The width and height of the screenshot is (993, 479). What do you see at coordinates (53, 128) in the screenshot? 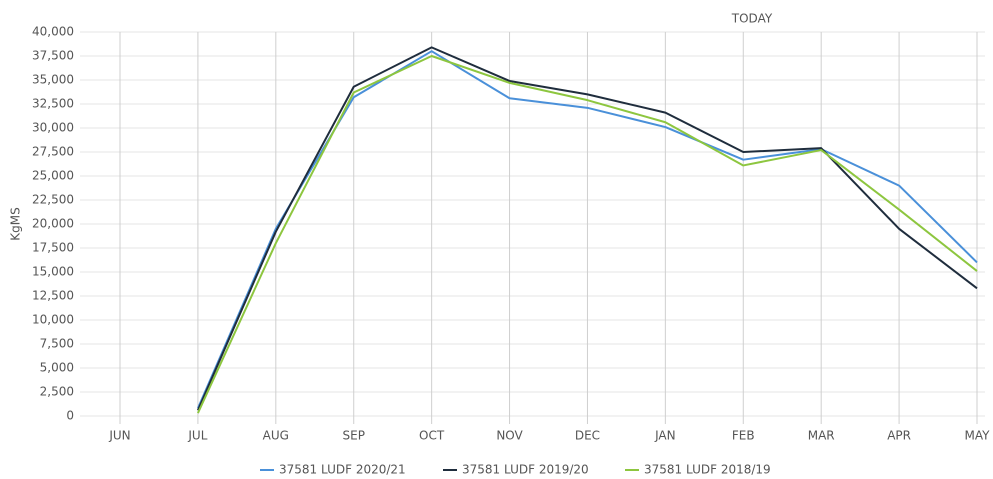
I see `y-tick-label: 30,000` at bounding box center [53, 128].